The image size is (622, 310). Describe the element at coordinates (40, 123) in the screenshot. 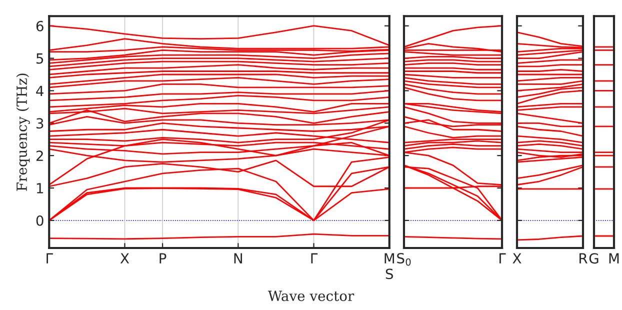

I see `y-tick-label: 3` at that location.